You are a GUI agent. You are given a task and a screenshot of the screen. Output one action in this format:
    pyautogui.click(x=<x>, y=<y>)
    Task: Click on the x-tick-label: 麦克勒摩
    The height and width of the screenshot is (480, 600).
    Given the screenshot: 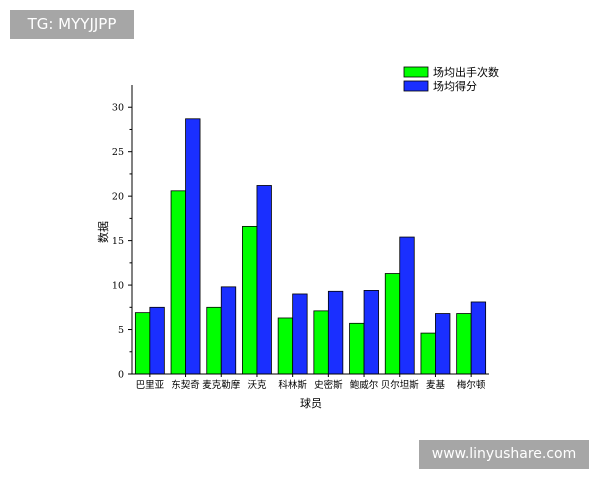 What is the action you would take?
    pyautogui.click(x=221, y=385)
    